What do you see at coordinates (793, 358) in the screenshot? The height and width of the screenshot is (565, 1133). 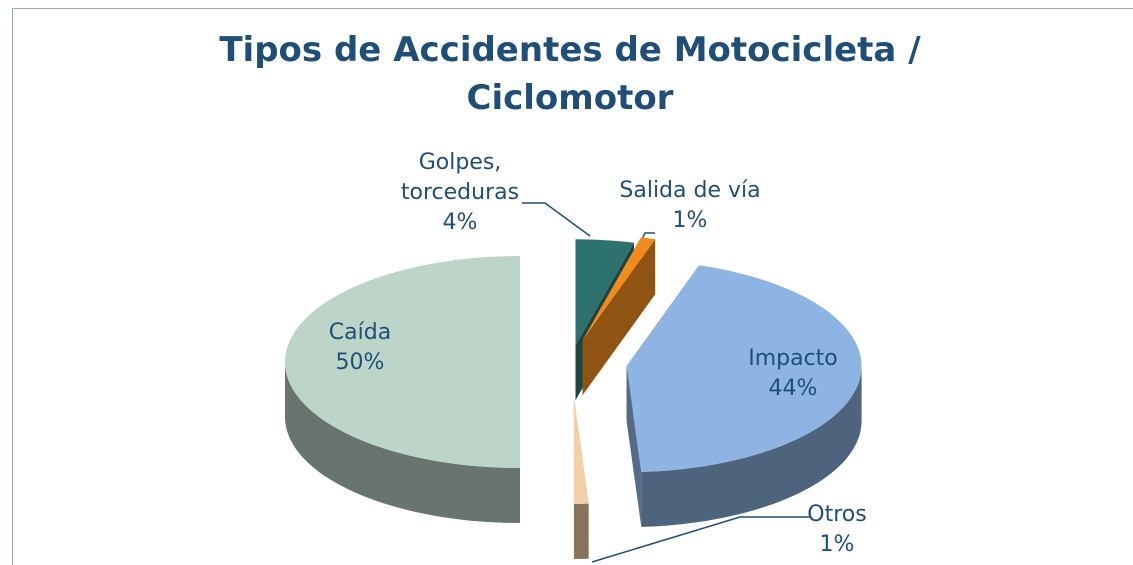 I see `category-label: Impacto` at bounding box center [793, 358].